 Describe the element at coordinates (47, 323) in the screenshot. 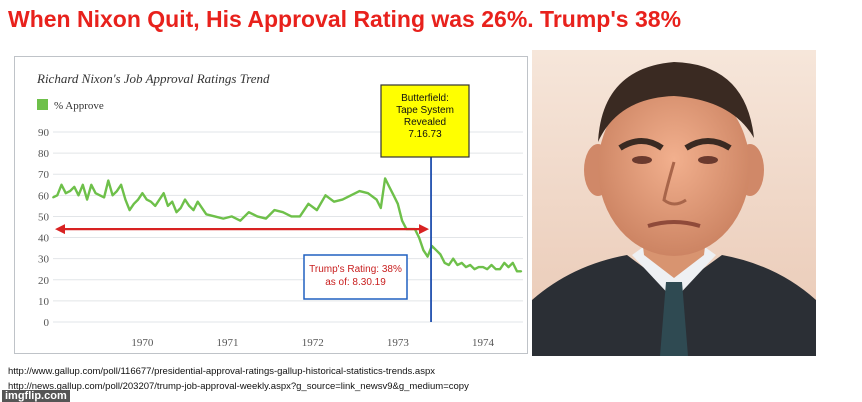

I see `y-tick-label: 0` at that location.